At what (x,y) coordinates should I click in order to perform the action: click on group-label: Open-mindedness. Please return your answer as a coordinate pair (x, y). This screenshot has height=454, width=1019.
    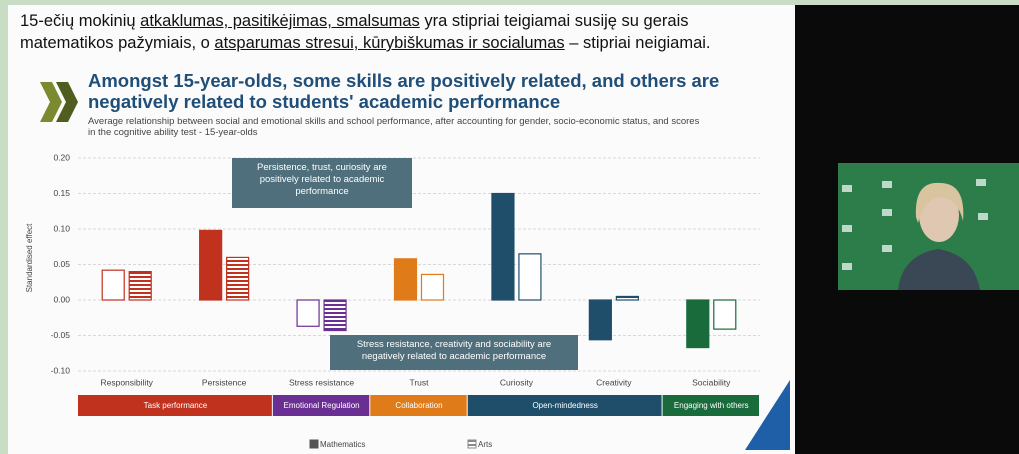
    Looking at the image, I should click on (564, 405).